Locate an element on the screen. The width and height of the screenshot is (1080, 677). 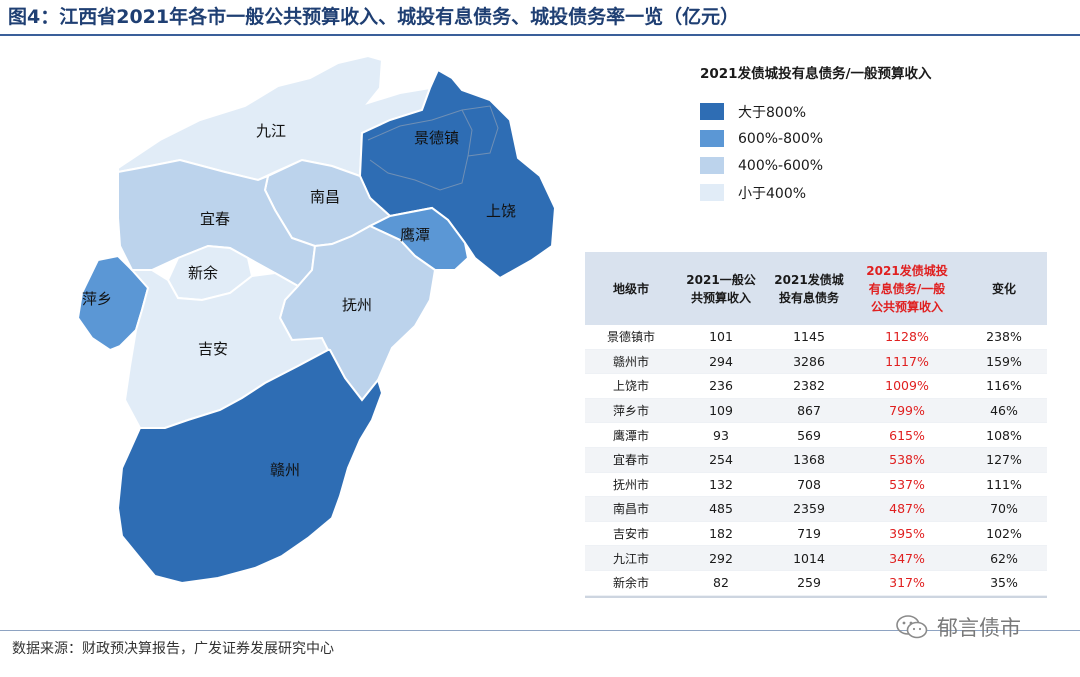
cell-revenue: 182 is located at coordinates (721, 534).